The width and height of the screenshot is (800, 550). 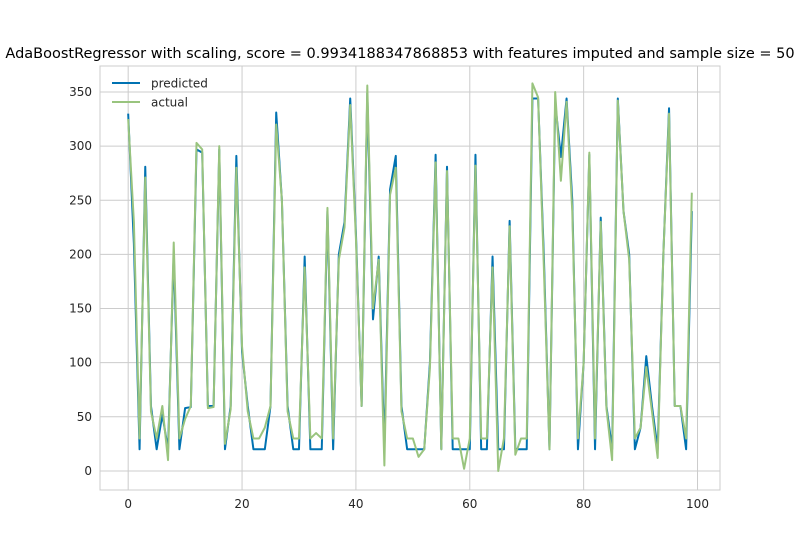 What do you see at coordinates (583, 504) in the screenshot?
I see `x-tick-label: 80` at bounding box center [583, 504].